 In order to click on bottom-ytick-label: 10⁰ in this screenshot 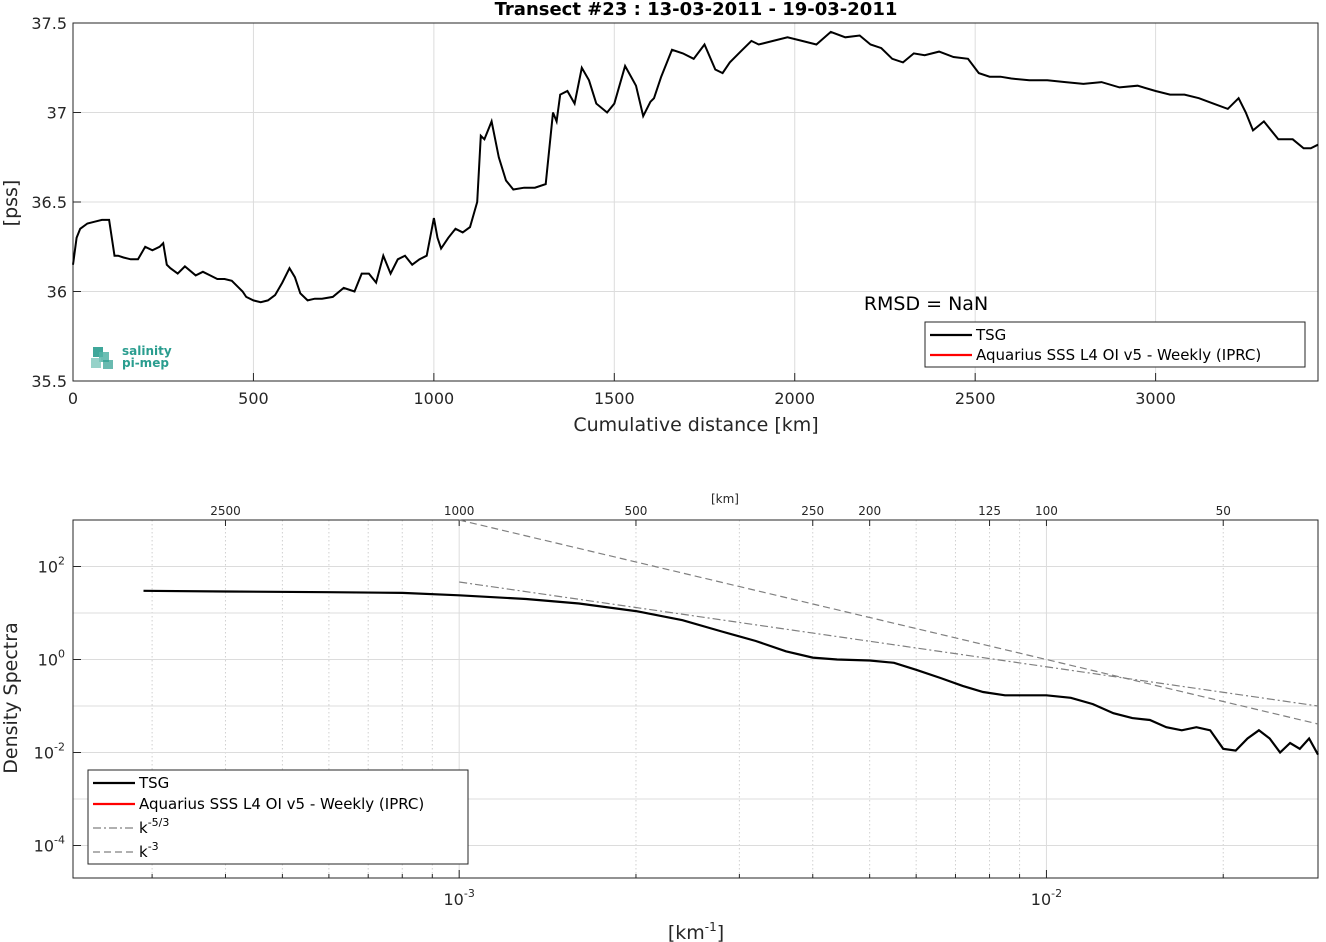, I will do `click(51, 658)`.